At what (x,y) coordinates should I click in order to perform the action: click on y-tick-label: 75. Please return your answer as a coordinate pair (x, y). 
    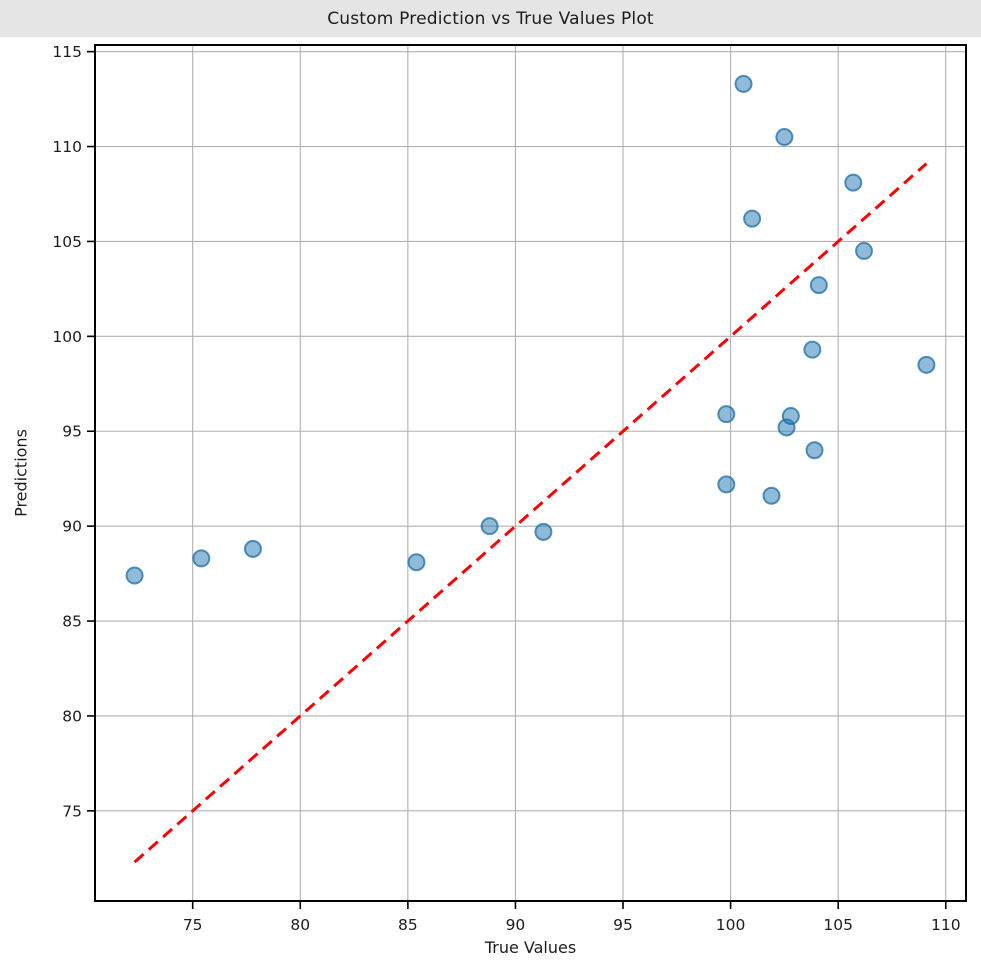
    Looking at the image, I should click on (72, 811).